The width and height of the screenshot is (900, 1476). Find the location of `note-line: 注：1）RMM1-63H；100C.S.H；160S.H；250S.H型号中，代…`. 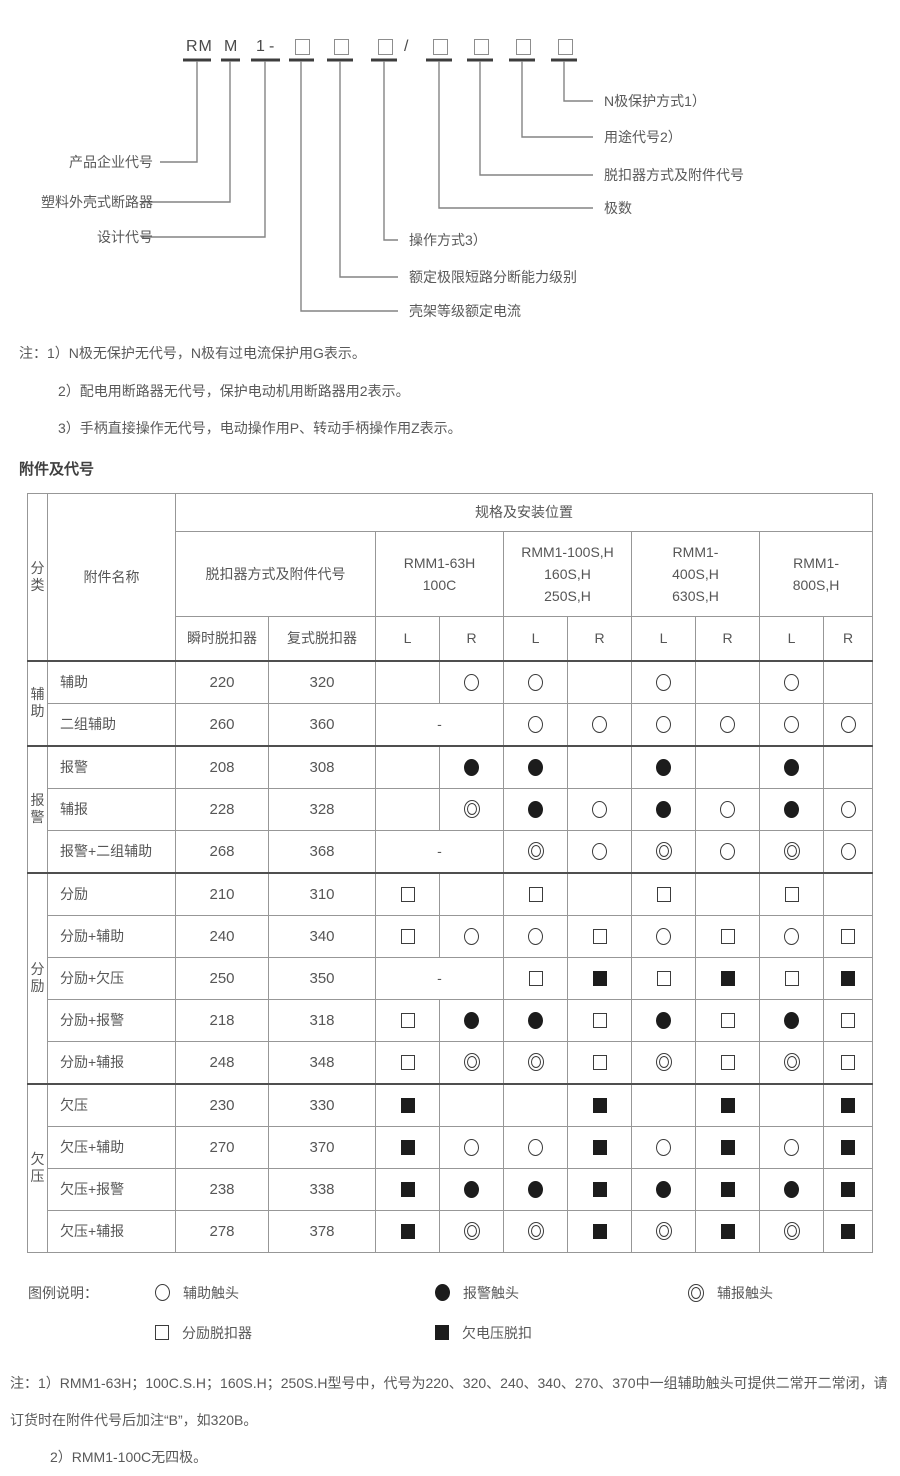

note-line: 注：1）RMM1-63H；100C.S.H；160S.H；250S.H型号中，代… is located at coordinates (449, 1401).